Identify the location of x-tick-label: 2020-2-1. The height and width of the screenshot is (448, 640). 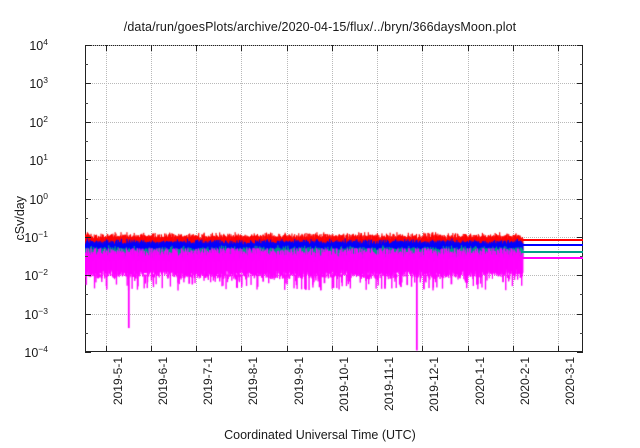
(524, 381).